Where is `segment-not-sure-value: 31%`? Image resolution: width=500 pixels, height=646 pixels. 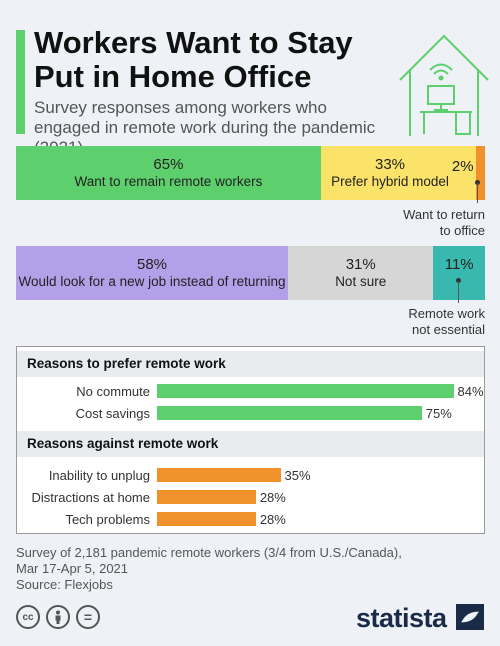
segment-not-sure-value: 31% is located at coordinates (360, 264).